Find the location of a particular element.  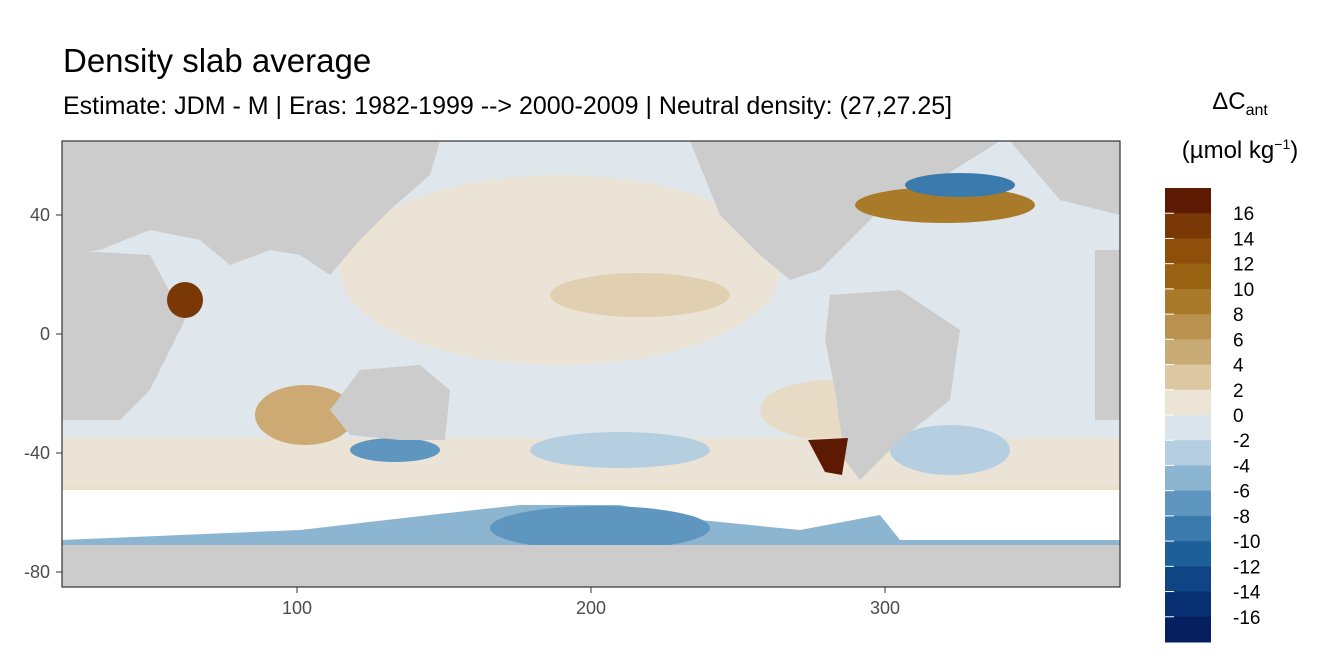

x-axis: 100 200 300 is located at coordinates (591, 602).